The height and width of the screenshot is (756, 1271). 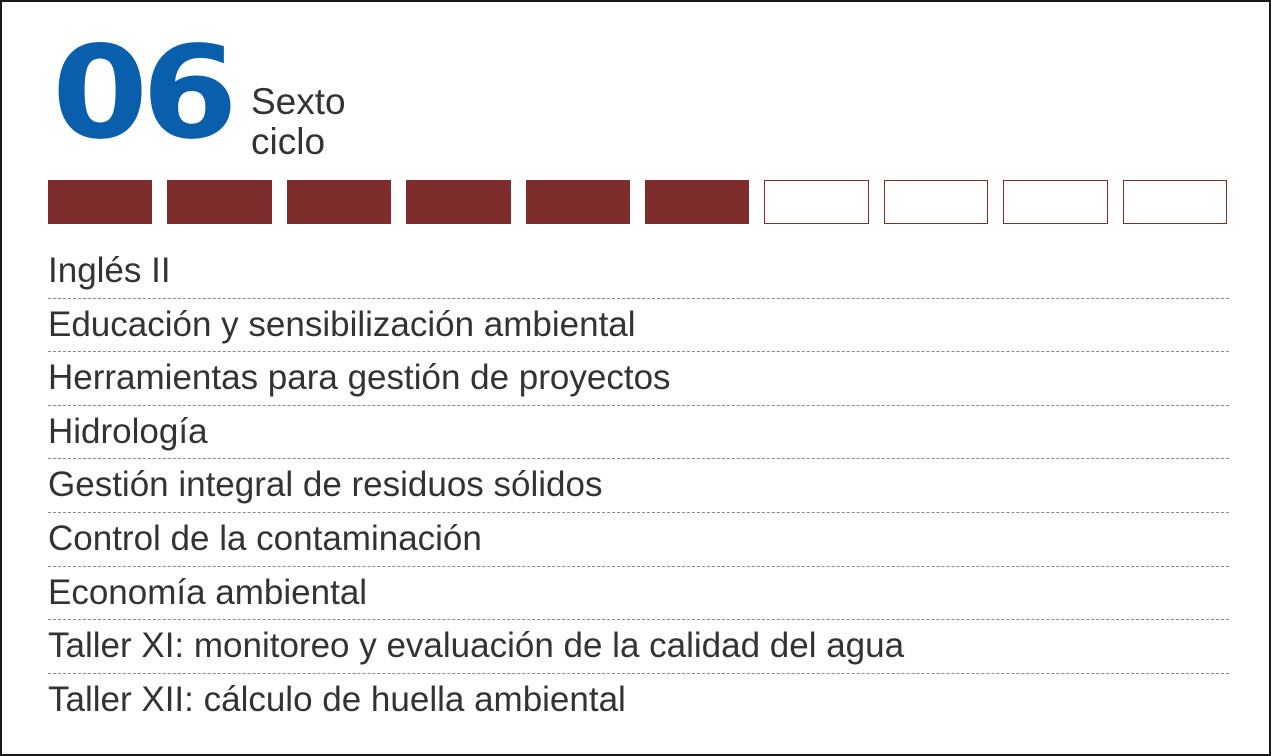 What do you see at coordinates (638, 272) in the screenshot?
I see `course-item: Inglés II` at bounding box center [638, 272].